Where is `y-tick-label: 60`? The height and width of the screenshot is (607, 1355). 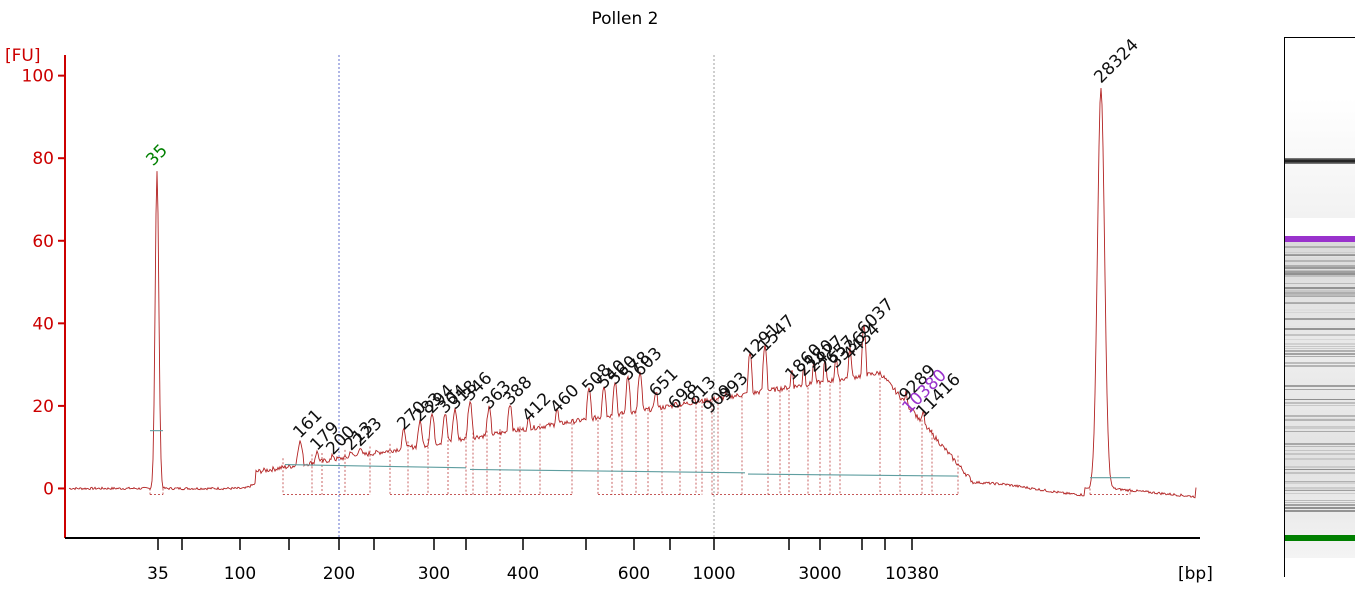 y-tick-label: 60 is located at coordinates (43, 242).